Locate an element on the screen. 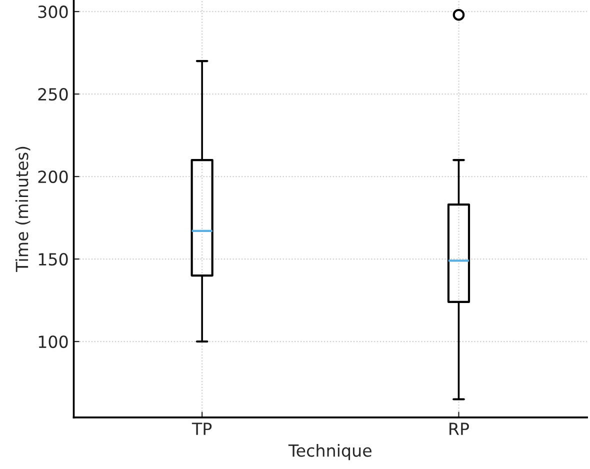 The height and width of the screenshot is (469, 590). y-tick-label: 150 is located at coordinates (53, 259).